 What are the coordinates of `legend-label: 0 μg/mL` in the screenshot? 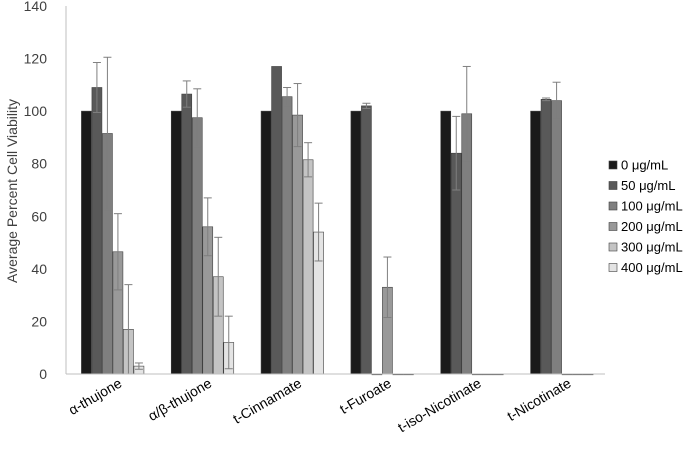 It's located at (644, 165).